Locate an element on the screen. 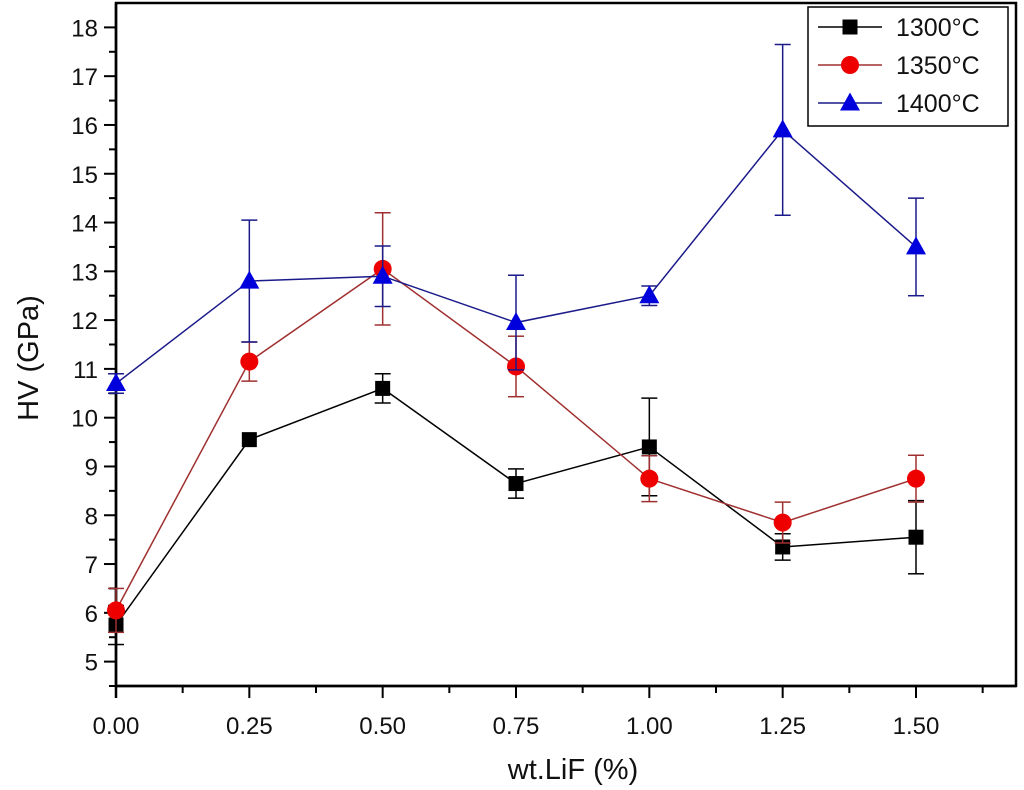 Image resolution: width=1024 pixels, height=790 pixels. x-axis: 0.00 0.25 0.50 0.75 1.00 1.25 1.50 is located at coordinates (554, 712).